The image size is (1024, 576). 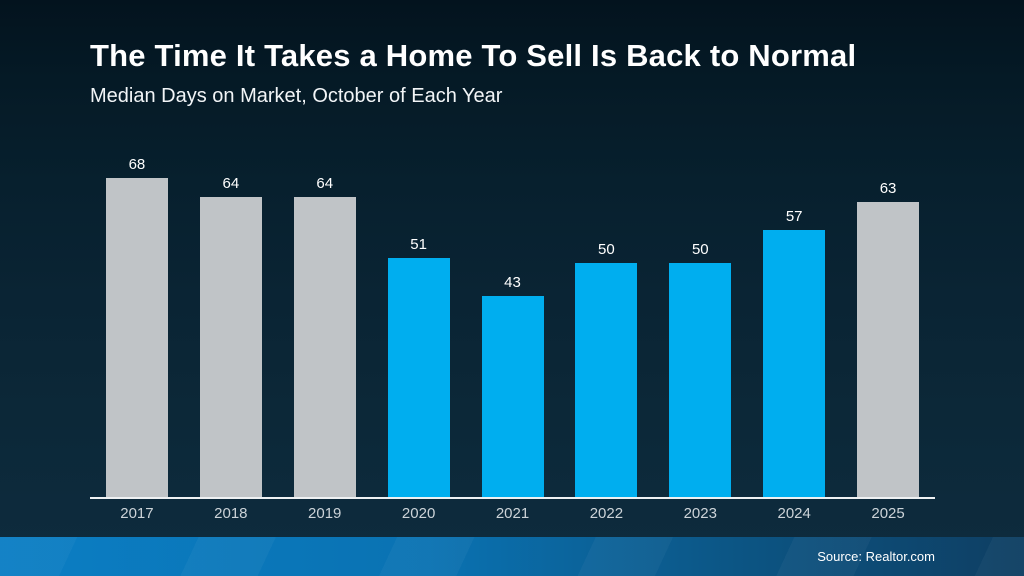 What do you see at coordinates (876, 556) in the screenshot?
I see `source-attribution: Source: Realtor.com` at bounding box center [876, 556].